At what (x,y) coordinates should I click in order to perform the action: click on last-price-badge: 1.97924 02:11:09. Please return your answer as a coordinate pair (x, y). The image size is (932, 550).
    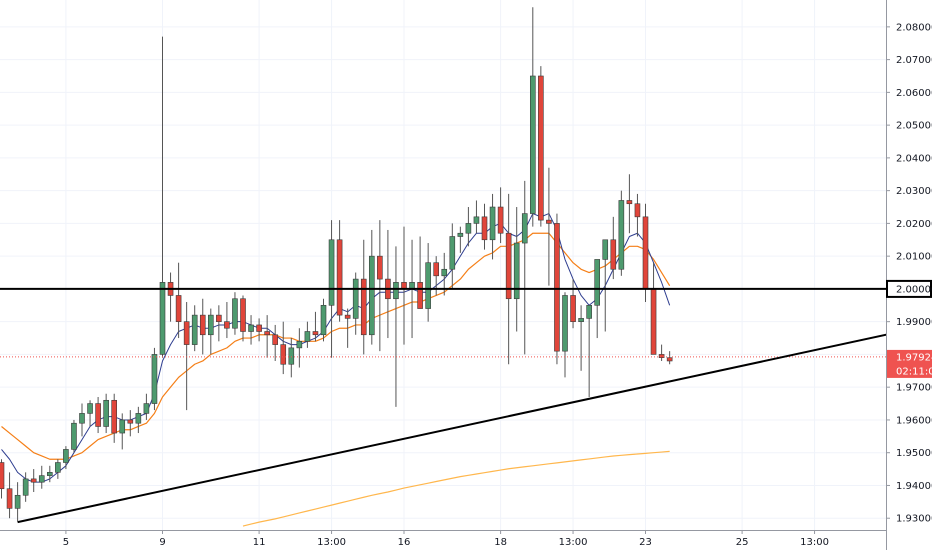
    Looking at the image, I should click on (909, 363).